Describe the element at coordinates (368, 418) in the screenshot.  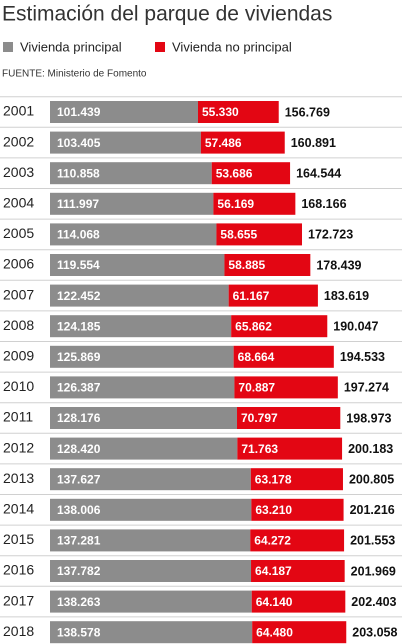
I see `total-label: 198.973` at that location.